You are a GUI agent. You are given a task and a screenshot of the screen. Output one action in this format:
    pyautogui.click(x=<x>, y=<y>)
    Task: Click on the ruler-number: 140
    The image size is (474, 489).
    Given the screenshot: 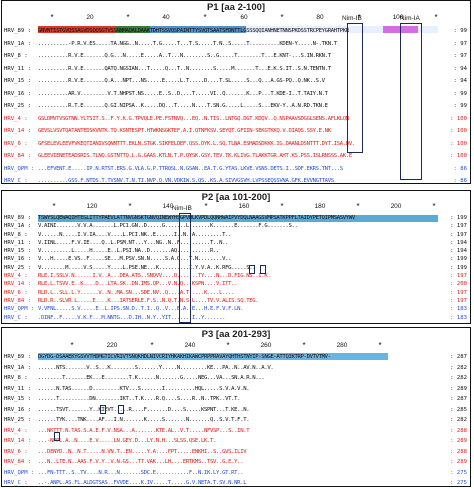 What is the action you would take?
    pyautogui.click(x=168, y=206)
    